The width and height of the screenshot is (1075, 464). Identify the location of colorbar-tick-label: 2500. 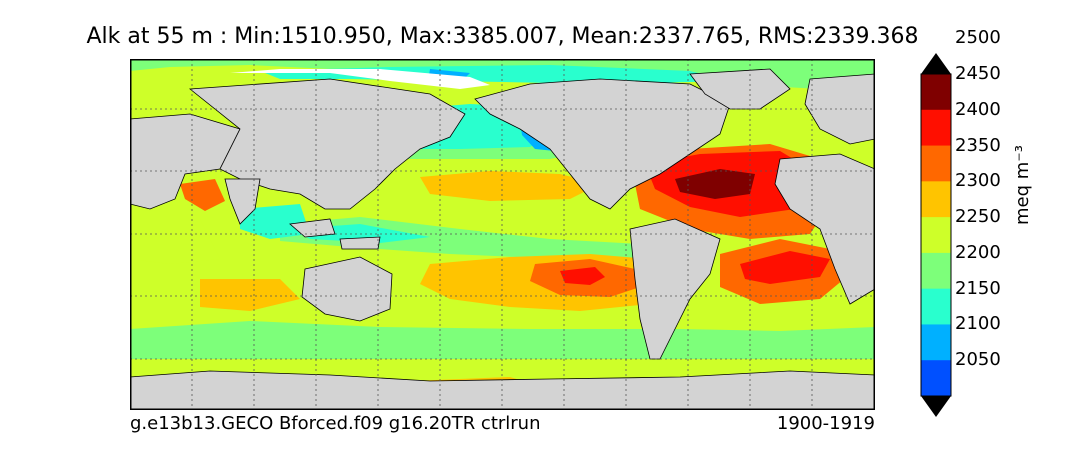
(978, 38).